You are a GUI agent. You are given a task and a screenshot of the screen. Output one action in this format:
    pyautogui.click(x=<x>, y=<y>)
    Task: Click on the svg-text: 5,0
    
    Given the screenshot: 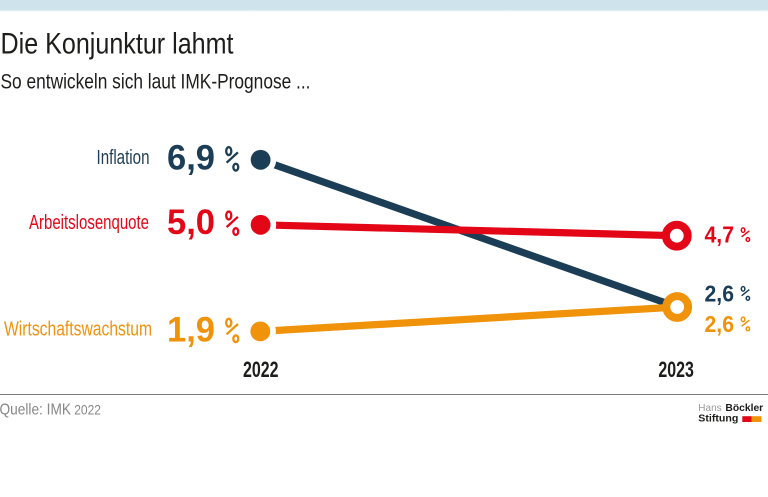 What is the action you would take?
    pyautogui.click(x=191, y=222)
    